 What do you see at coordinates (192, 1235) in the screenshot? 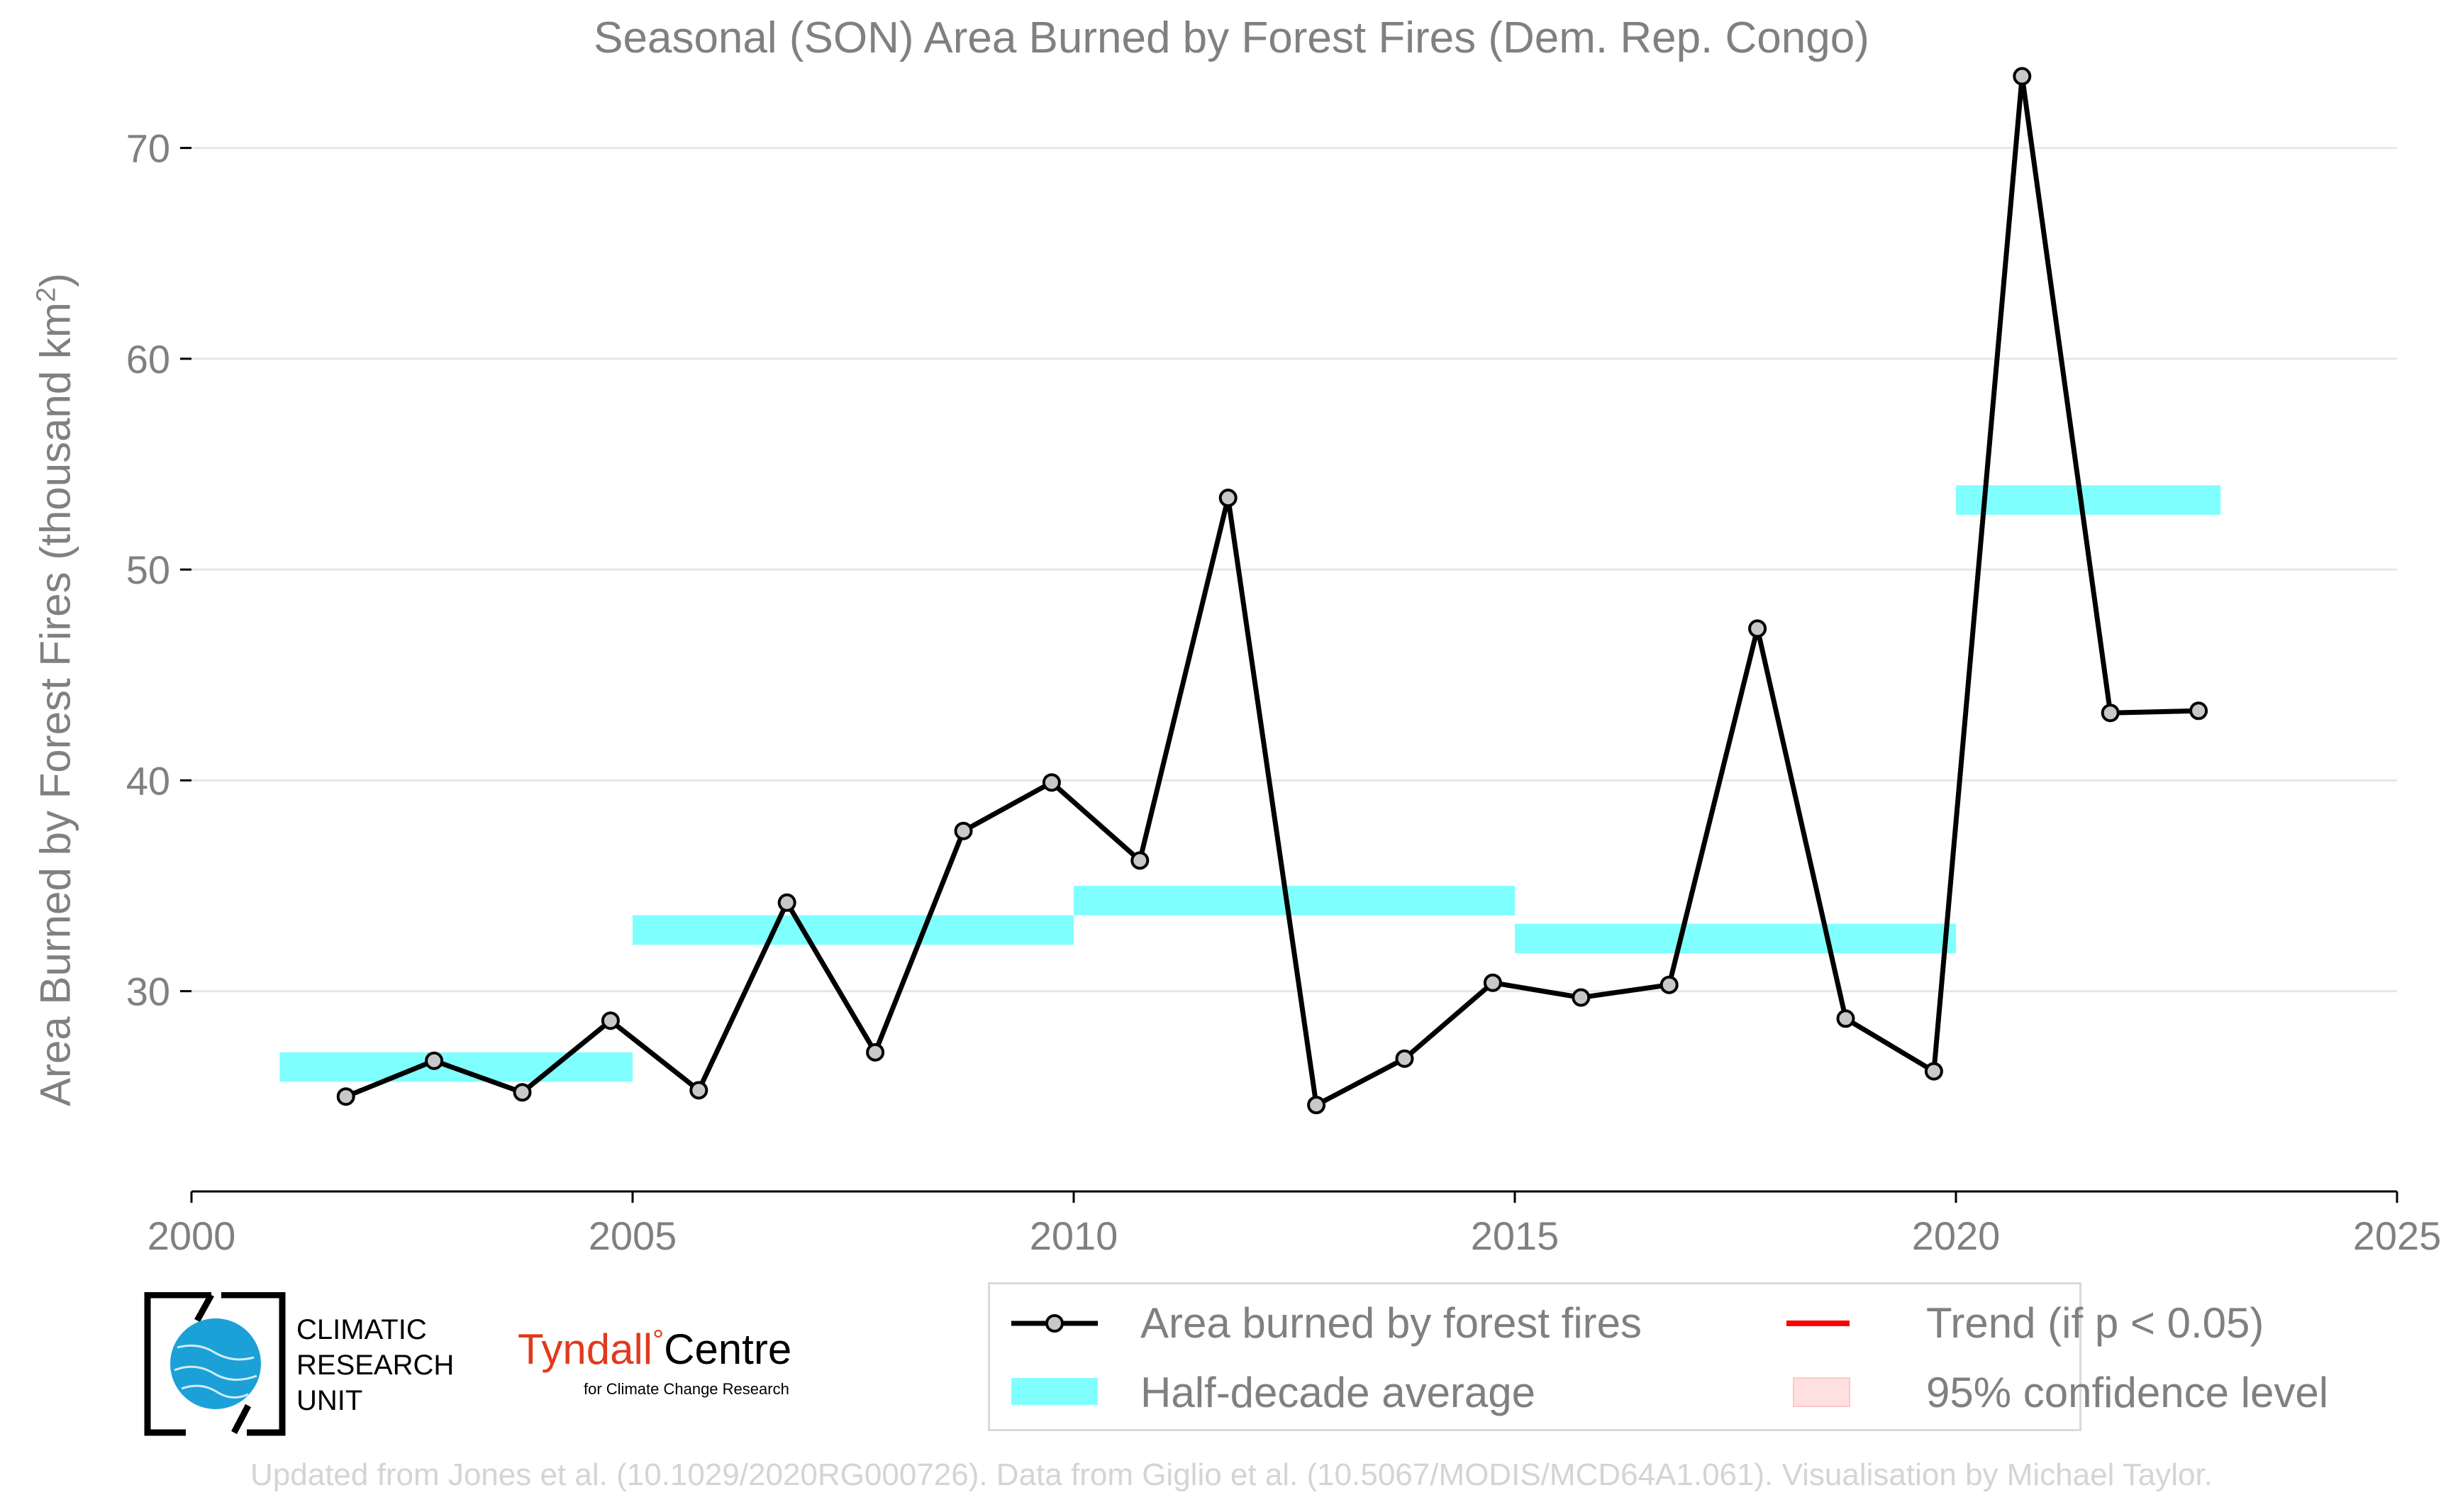
I see `x-tick-label: 2000` at bounding box center [192, 1235].